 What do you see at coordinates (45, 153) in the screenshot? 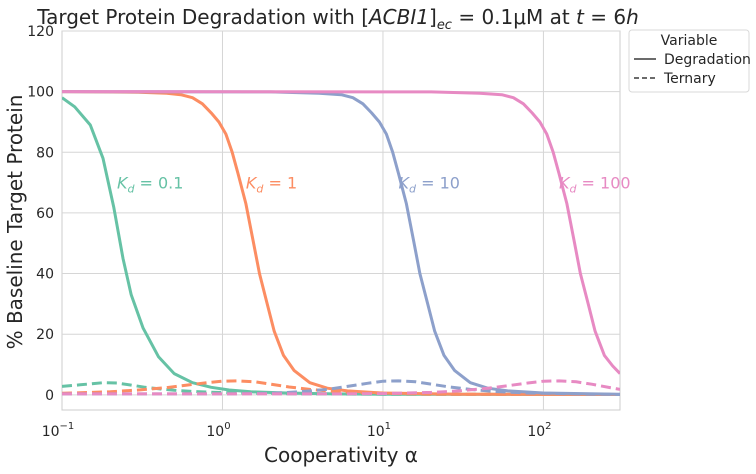
I see `y-tick-label: 80` at bounding box center [45, 153].